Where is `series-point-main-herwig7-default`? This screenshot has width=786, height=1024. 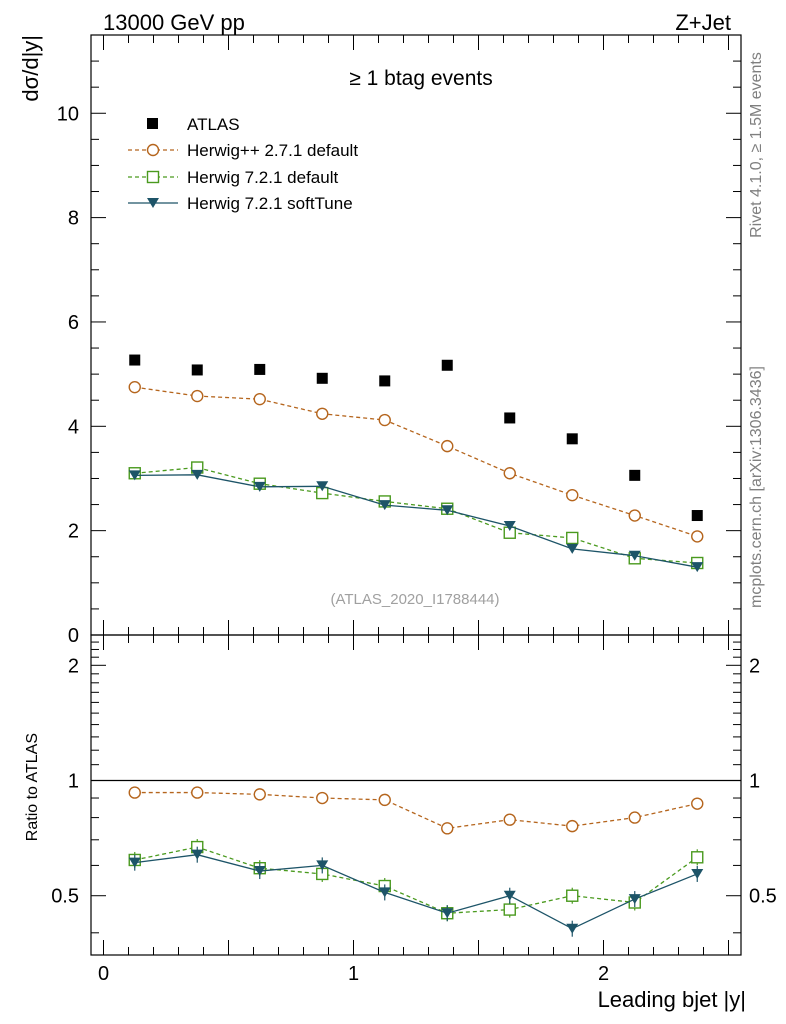
series-point-main-herwig7-default is located at coordinates (572, 538).